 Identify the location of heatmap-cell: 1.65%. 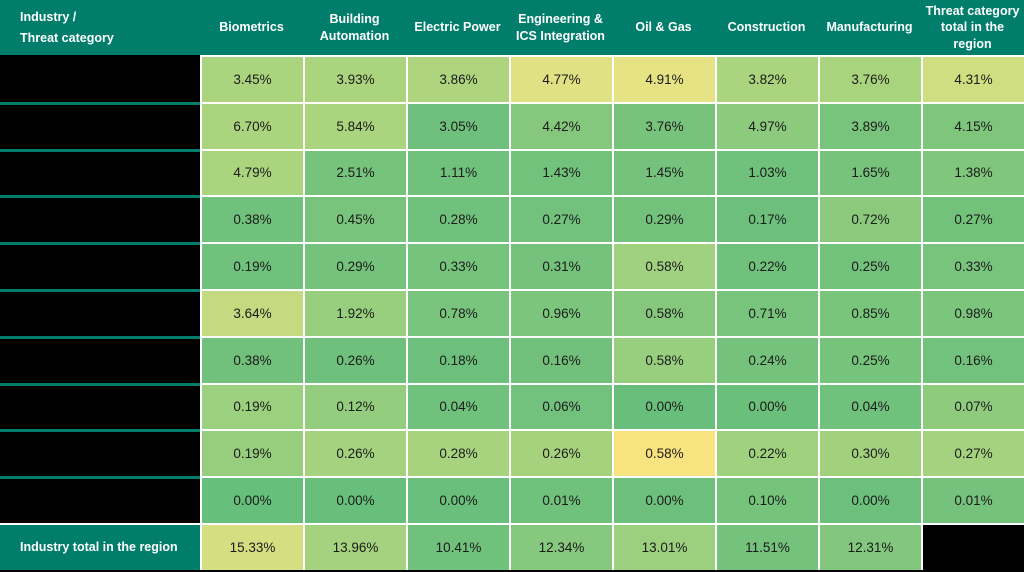
(869, 172).